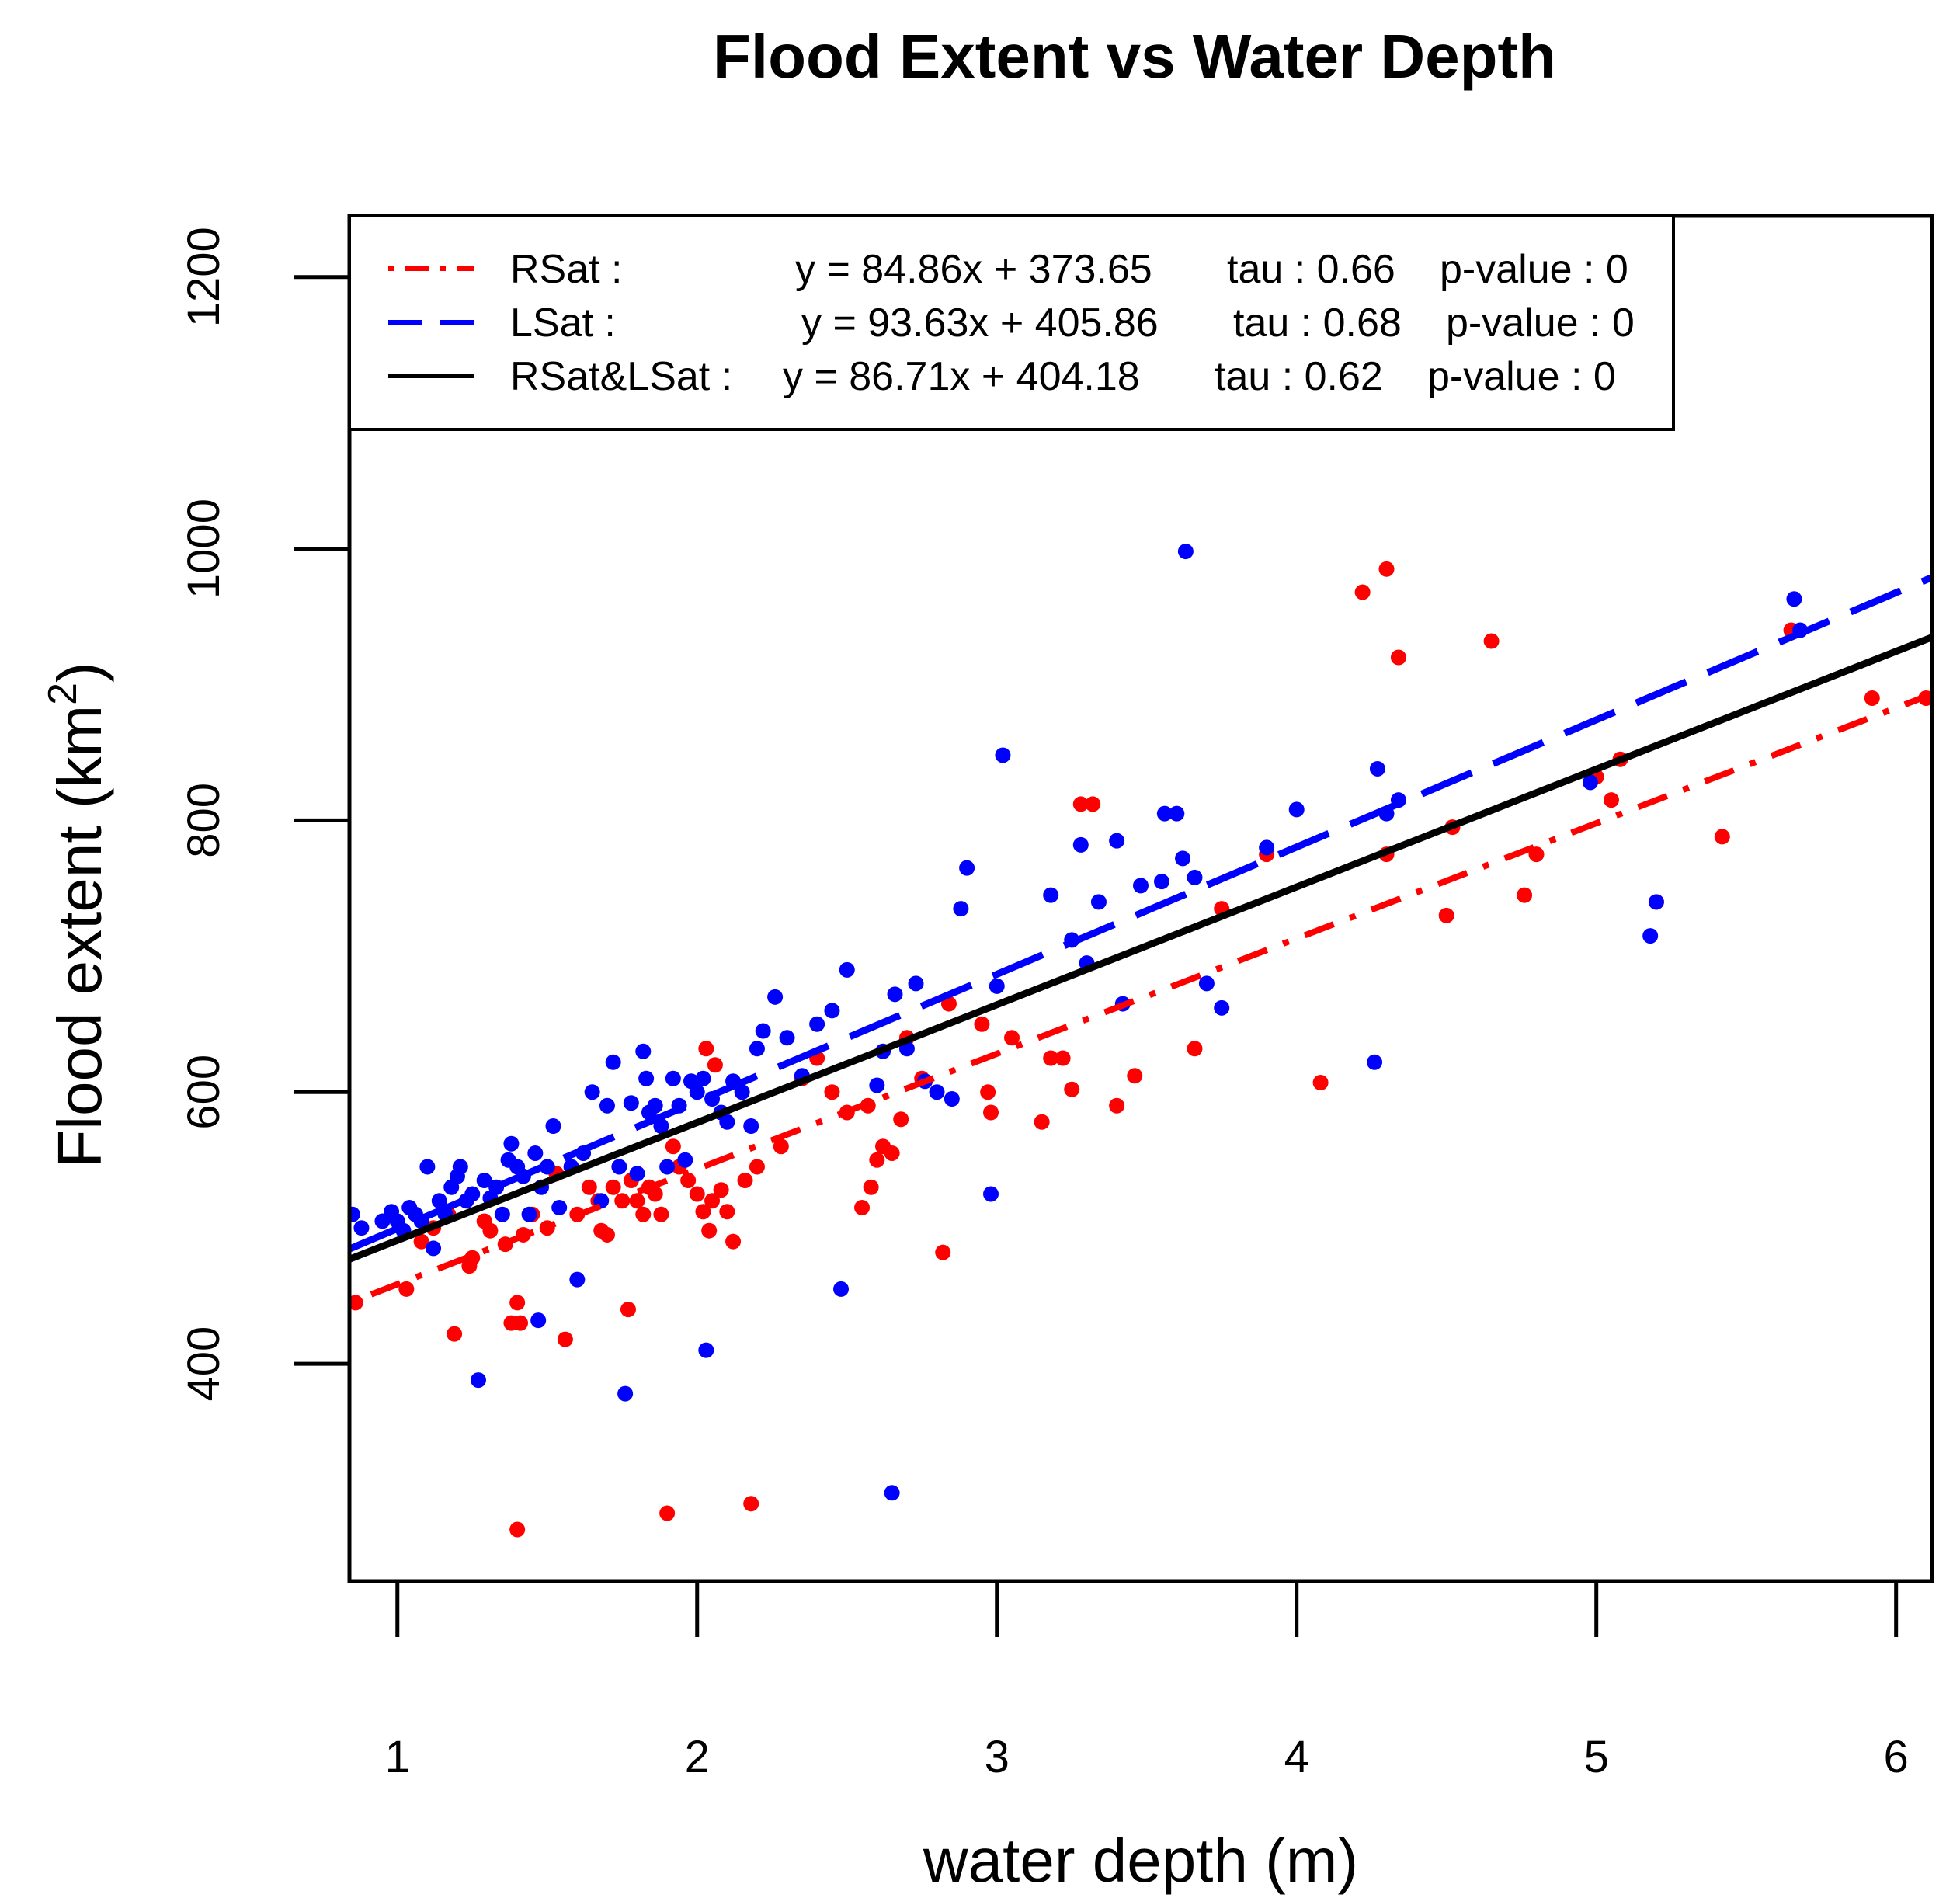 The width and height of the screenshot is (1960, 1898). What do you see at coordinates (77, 914) in the screenshot?
I see `y-axis-title: Flood extent (km2)` at bounding box center [77, 914].